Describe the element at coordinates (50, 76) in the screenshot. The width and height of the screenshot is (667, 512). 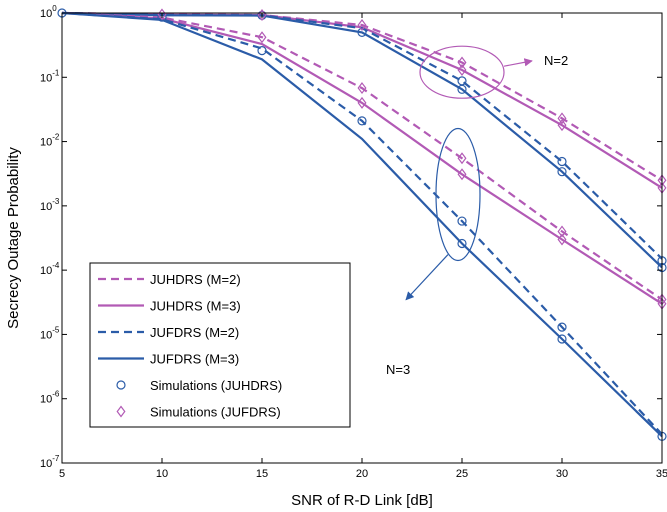
I see `y-tick-label: 10⁻¹` at that location.